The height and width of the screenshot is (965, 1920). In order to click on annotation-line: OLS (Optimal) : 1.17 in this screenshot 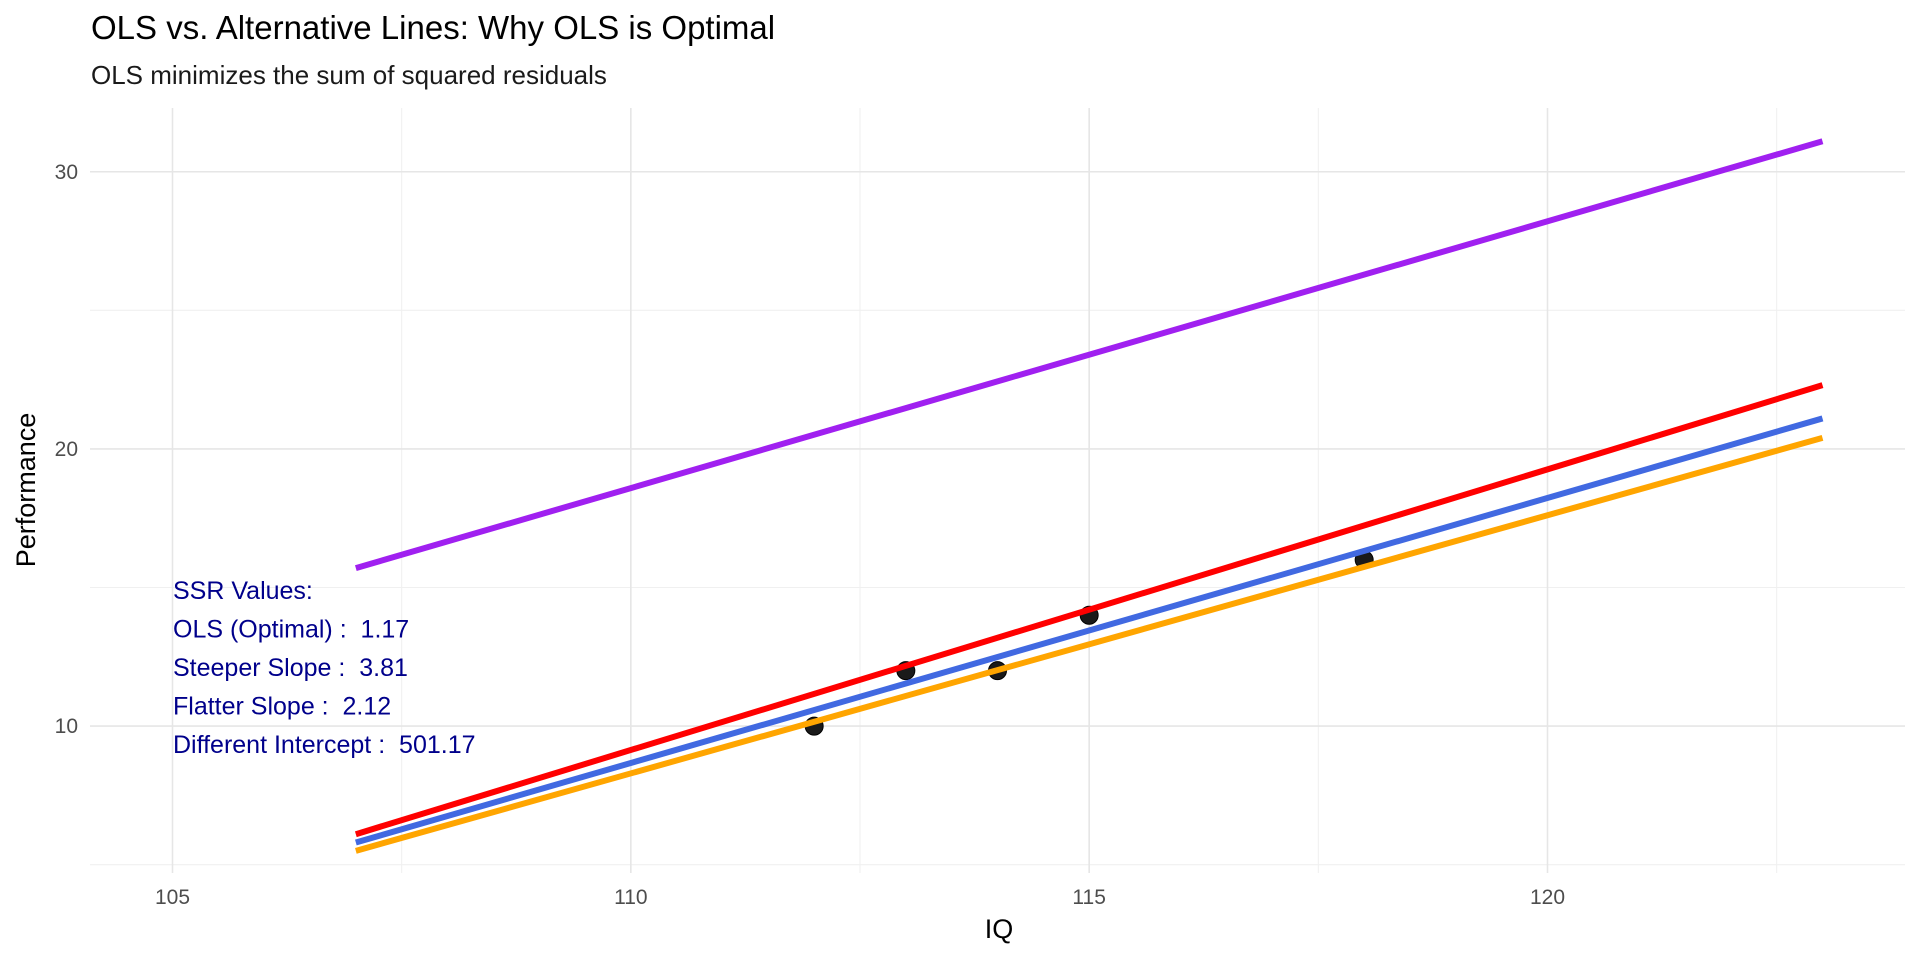, I will do `click(291, 630)`.